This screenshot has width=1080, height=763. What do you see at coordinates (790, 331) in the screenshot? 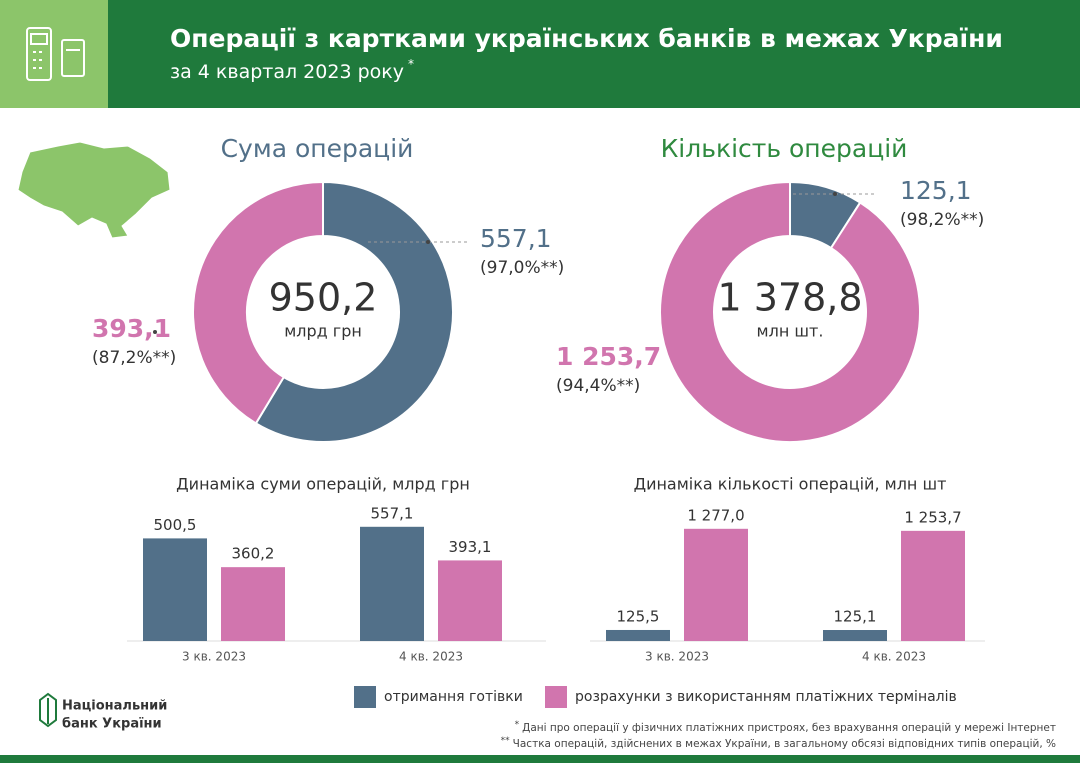
I see `pie-unit: млн шт.` at bounding box center [790, 331].